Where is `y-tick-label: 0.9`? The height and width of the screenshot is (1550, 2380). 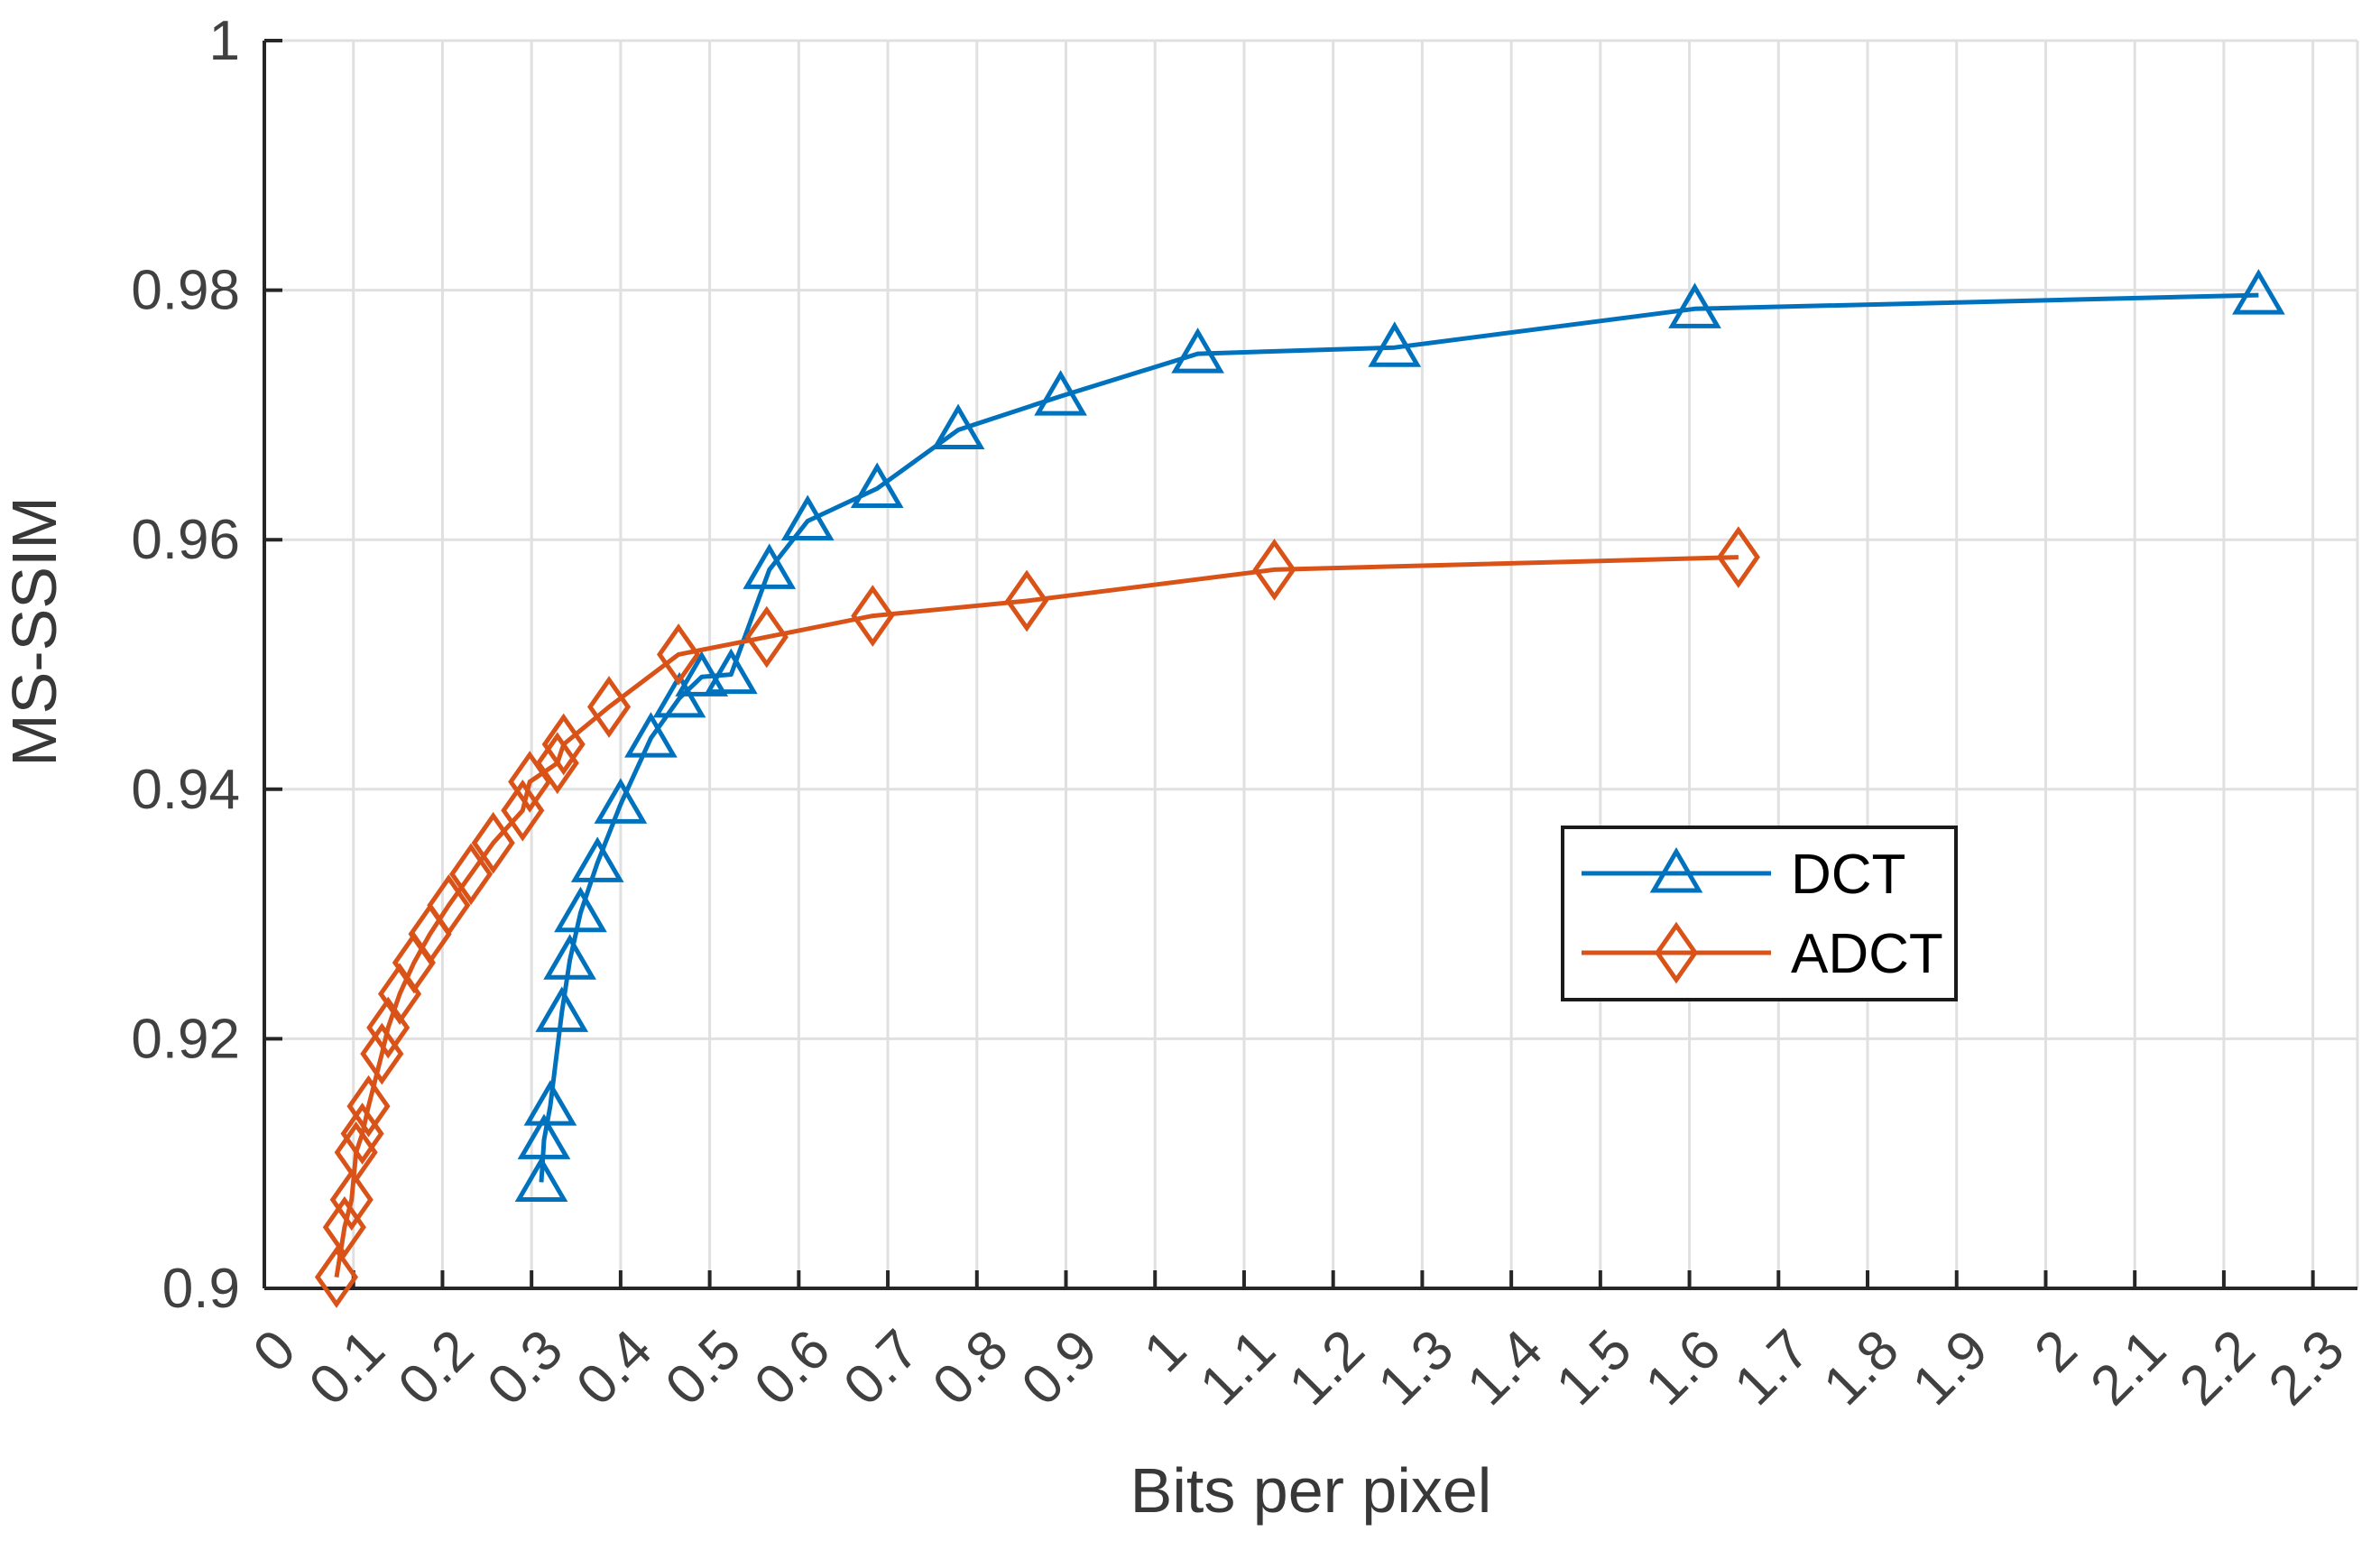 y-tick-label: 0.9 is located at coordinates (201, 1289).